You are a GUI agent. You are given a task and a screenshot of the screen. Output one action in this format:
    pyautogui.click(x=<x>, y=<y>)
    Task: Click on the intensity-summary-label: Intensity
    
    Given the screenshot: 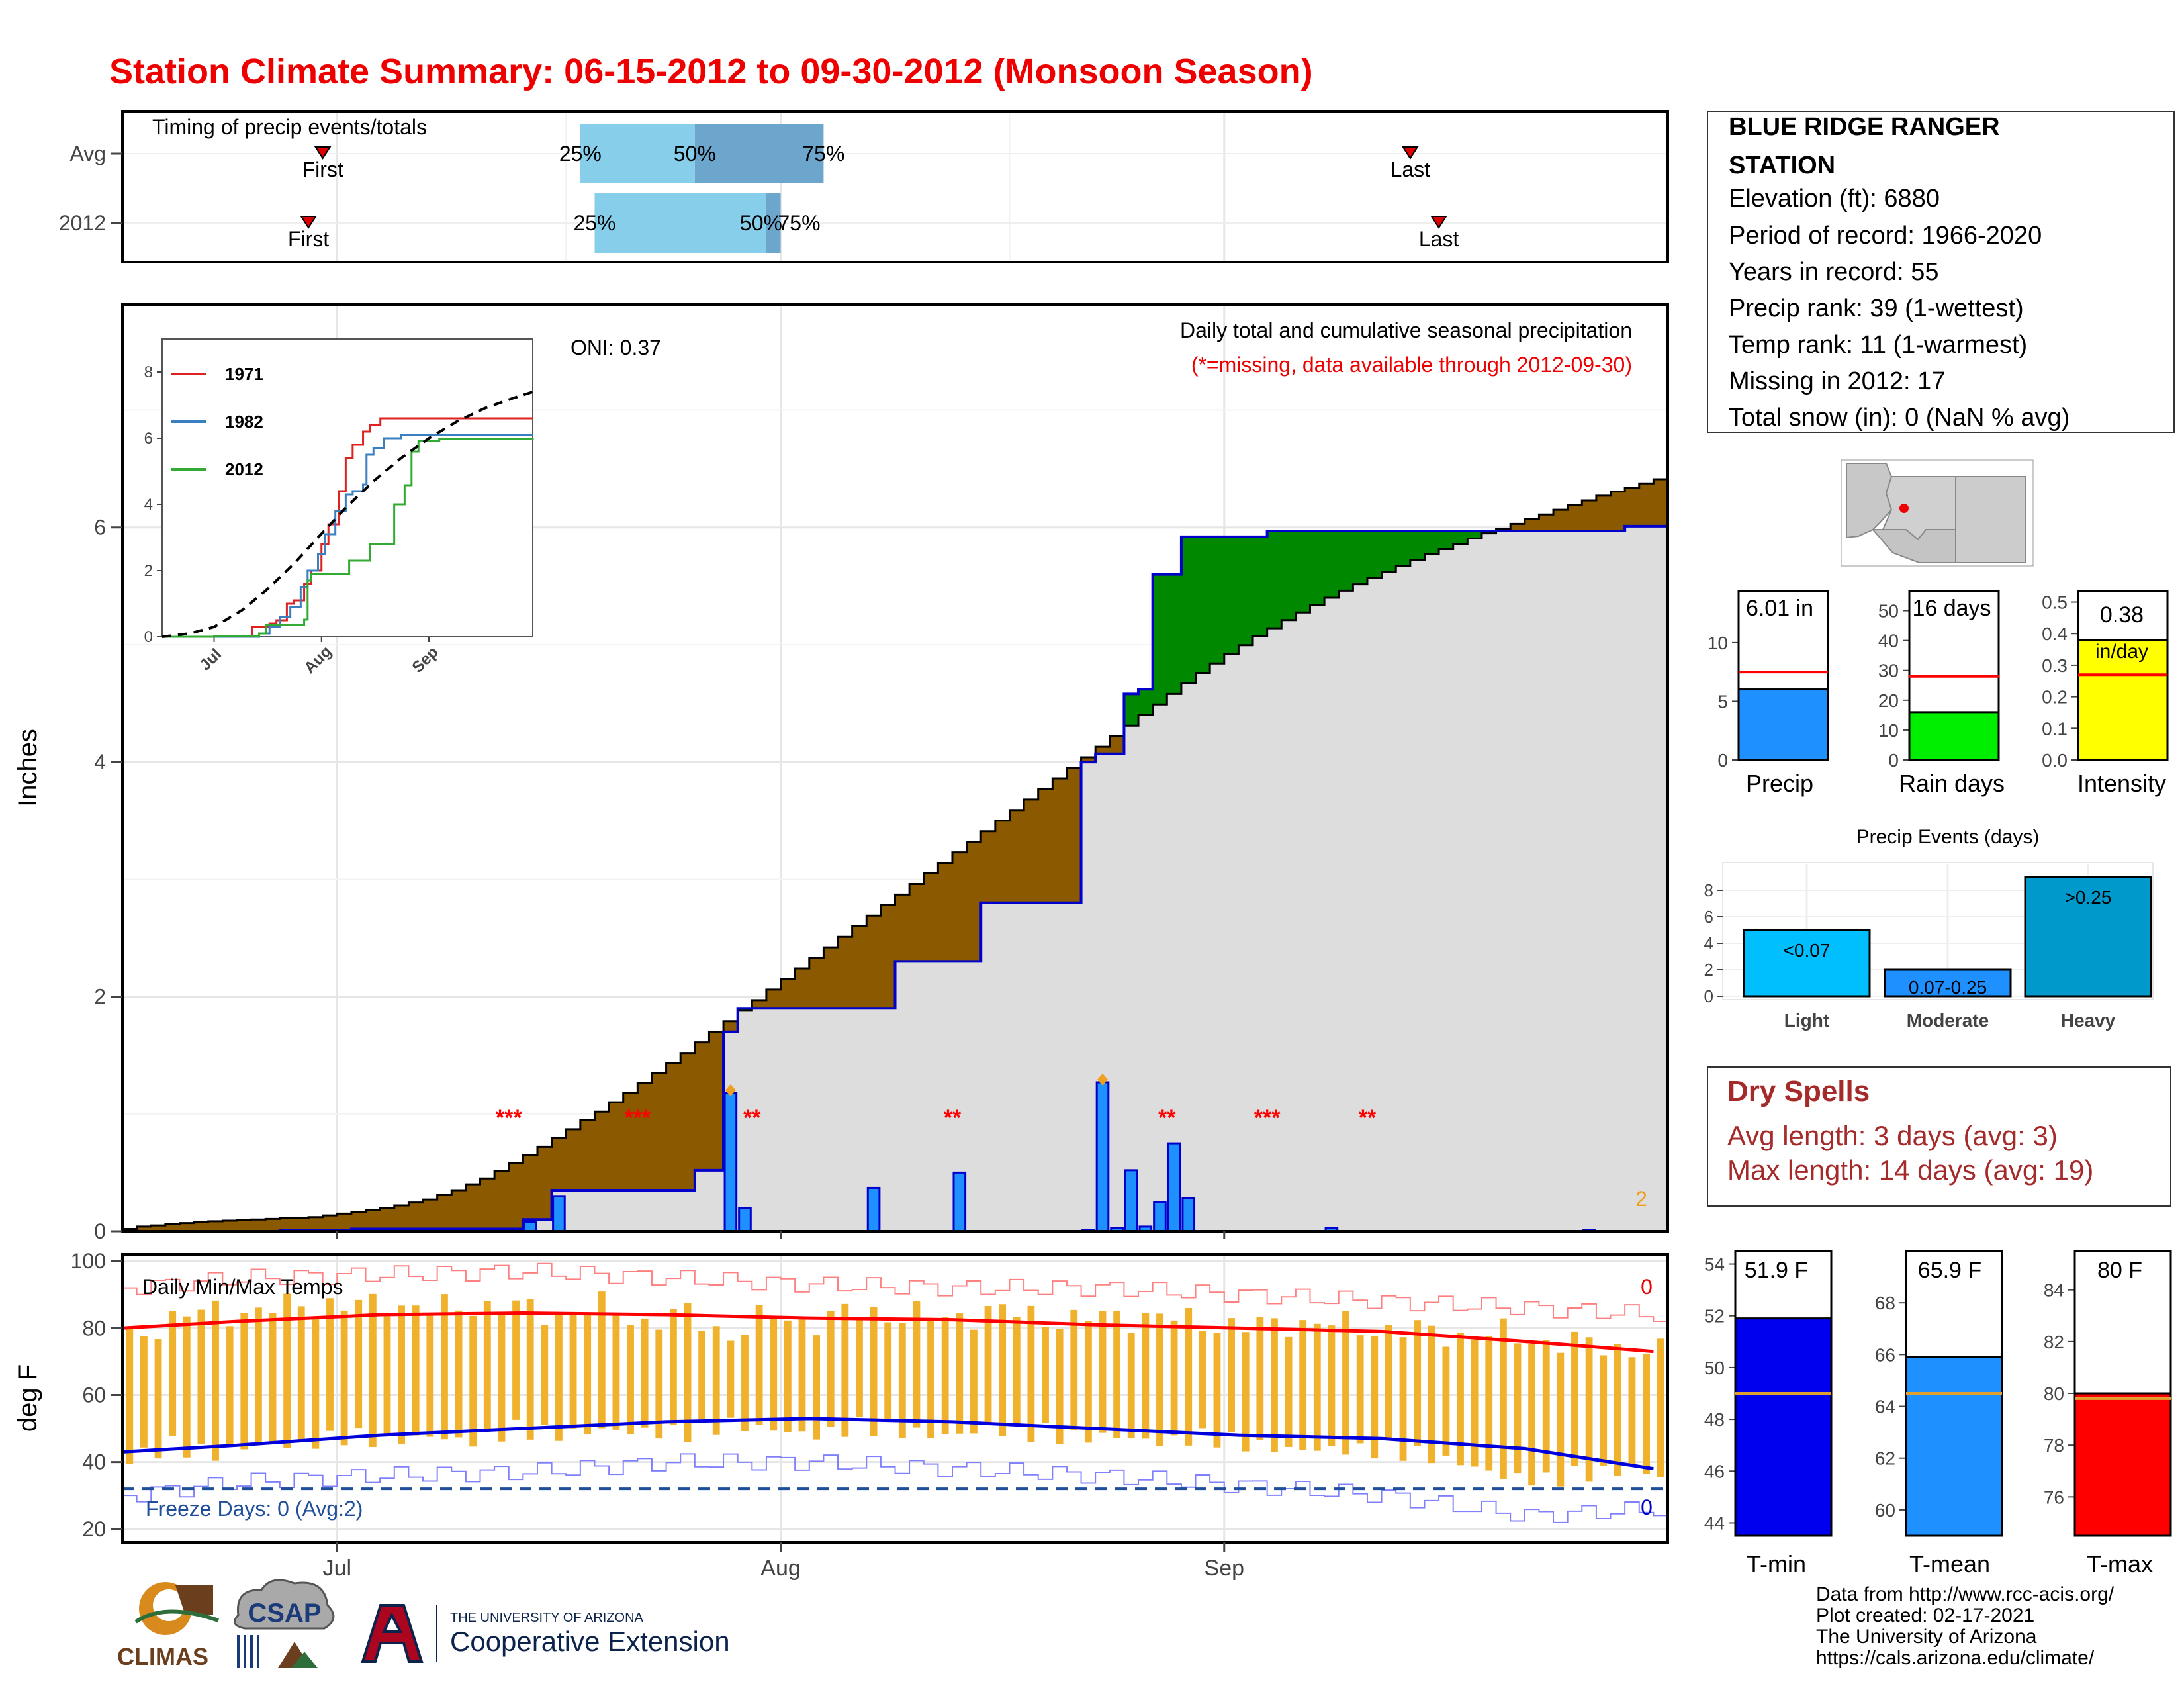 What is the action you would take?
    pyautogui.click(x=2121, y=783)
    